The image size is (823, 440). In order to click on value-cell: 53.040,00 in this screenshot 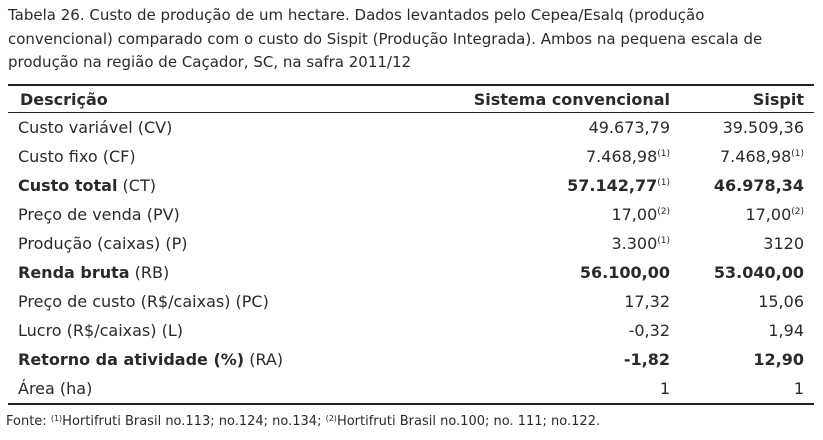, I will do `click(747, 272)`.